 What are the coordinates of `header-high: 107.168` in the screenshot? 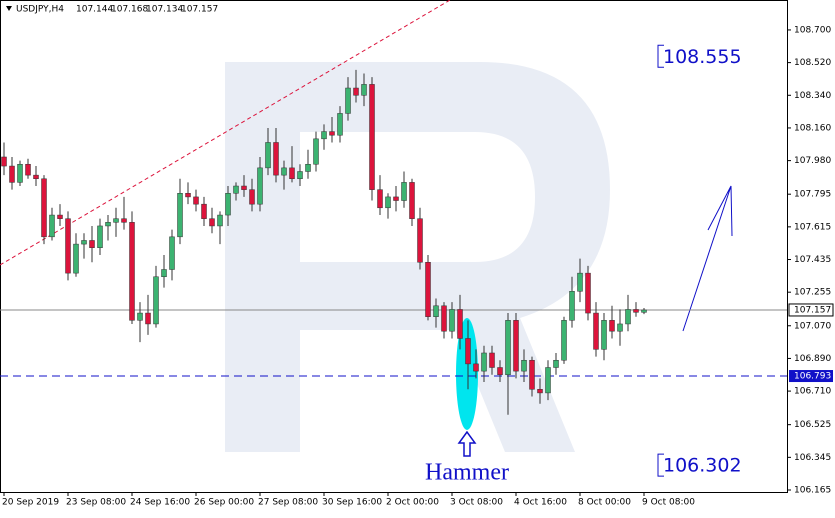 It's located at (129, 10).